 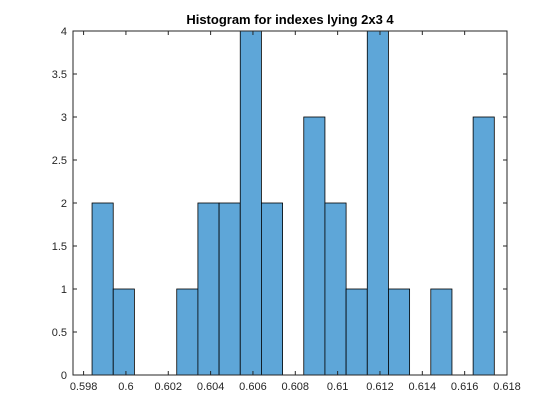 I want to click on x-tick-label: 0.618, so click(x=507, y=387).